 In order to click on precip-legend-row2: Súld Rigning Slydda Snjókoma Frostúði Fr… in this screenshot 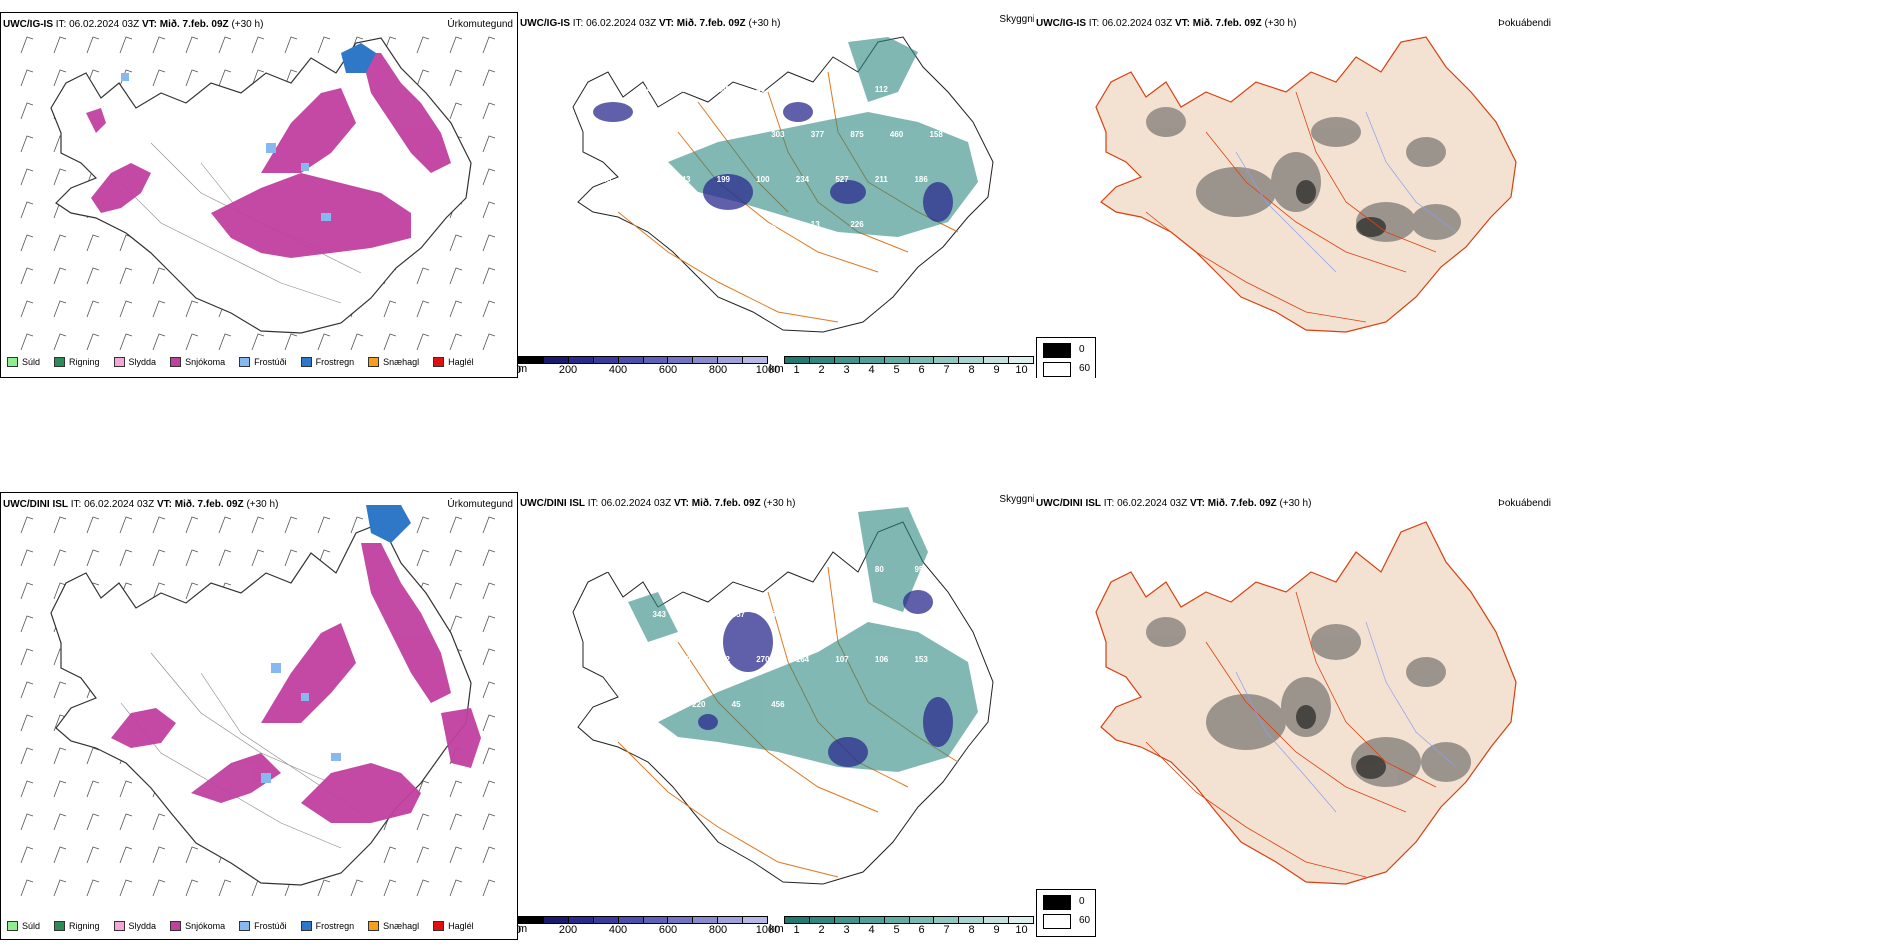, I will do `click(240, 926)`.